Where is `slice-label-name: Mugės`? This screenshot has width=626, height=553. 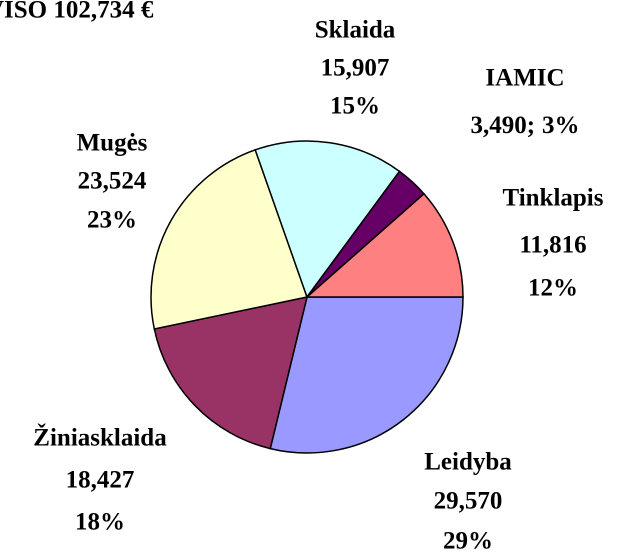
slice-label-name: Mugės is located at coordinates (112, 143).